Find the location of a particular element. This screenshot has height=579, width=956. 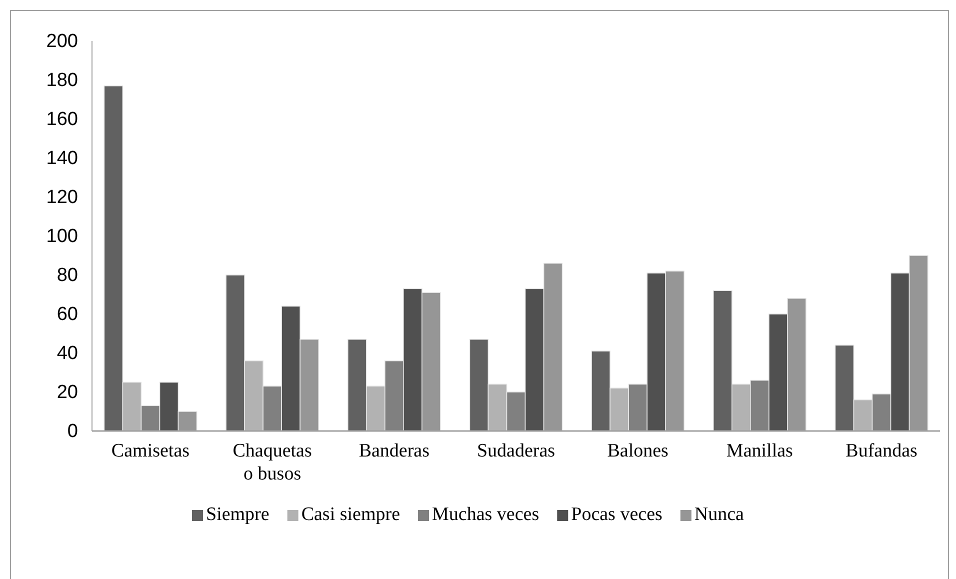

x-tick-label: Chaquetas o busos is located at coordinates (272, 462).